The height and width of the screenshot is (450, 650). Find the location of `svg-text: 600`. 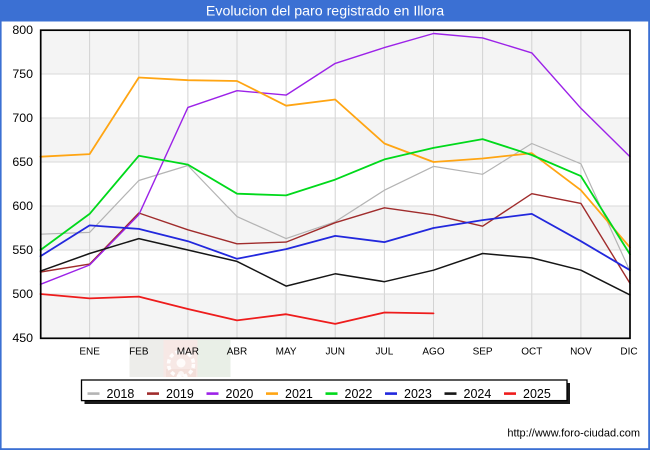

svg-text: 600 is located at coordinates (22, 206).